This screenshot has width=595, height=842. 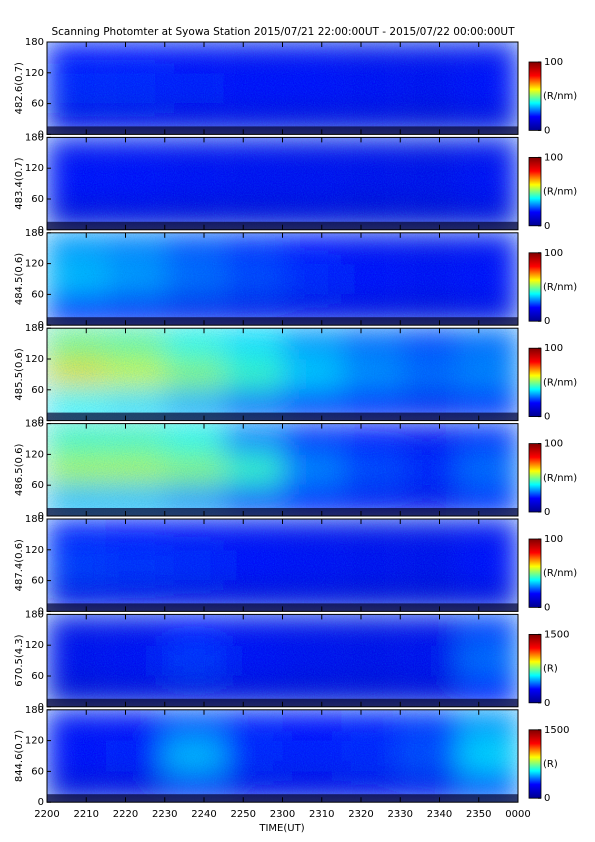 I want to click on x-tick-label: 2250, so click(x=243, y=814).